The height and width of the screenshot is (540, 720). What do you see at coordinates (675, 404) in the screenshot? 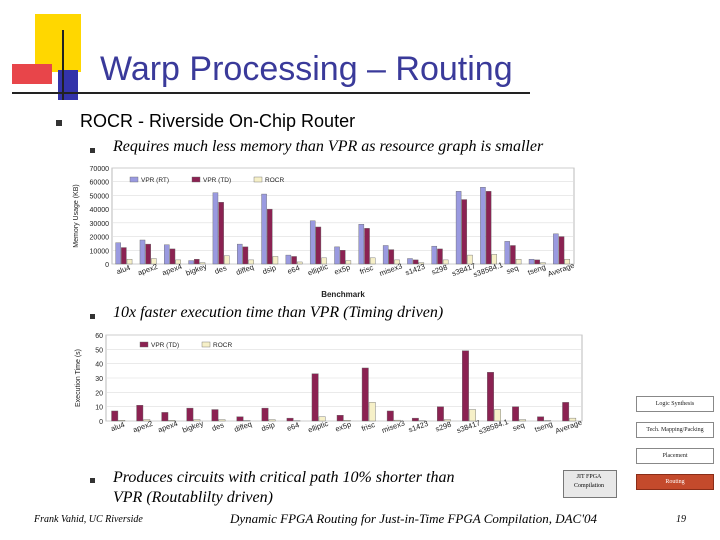
I see `flow-logic-synthesis: Logic Synthesis` at bounding box center [675, 404].